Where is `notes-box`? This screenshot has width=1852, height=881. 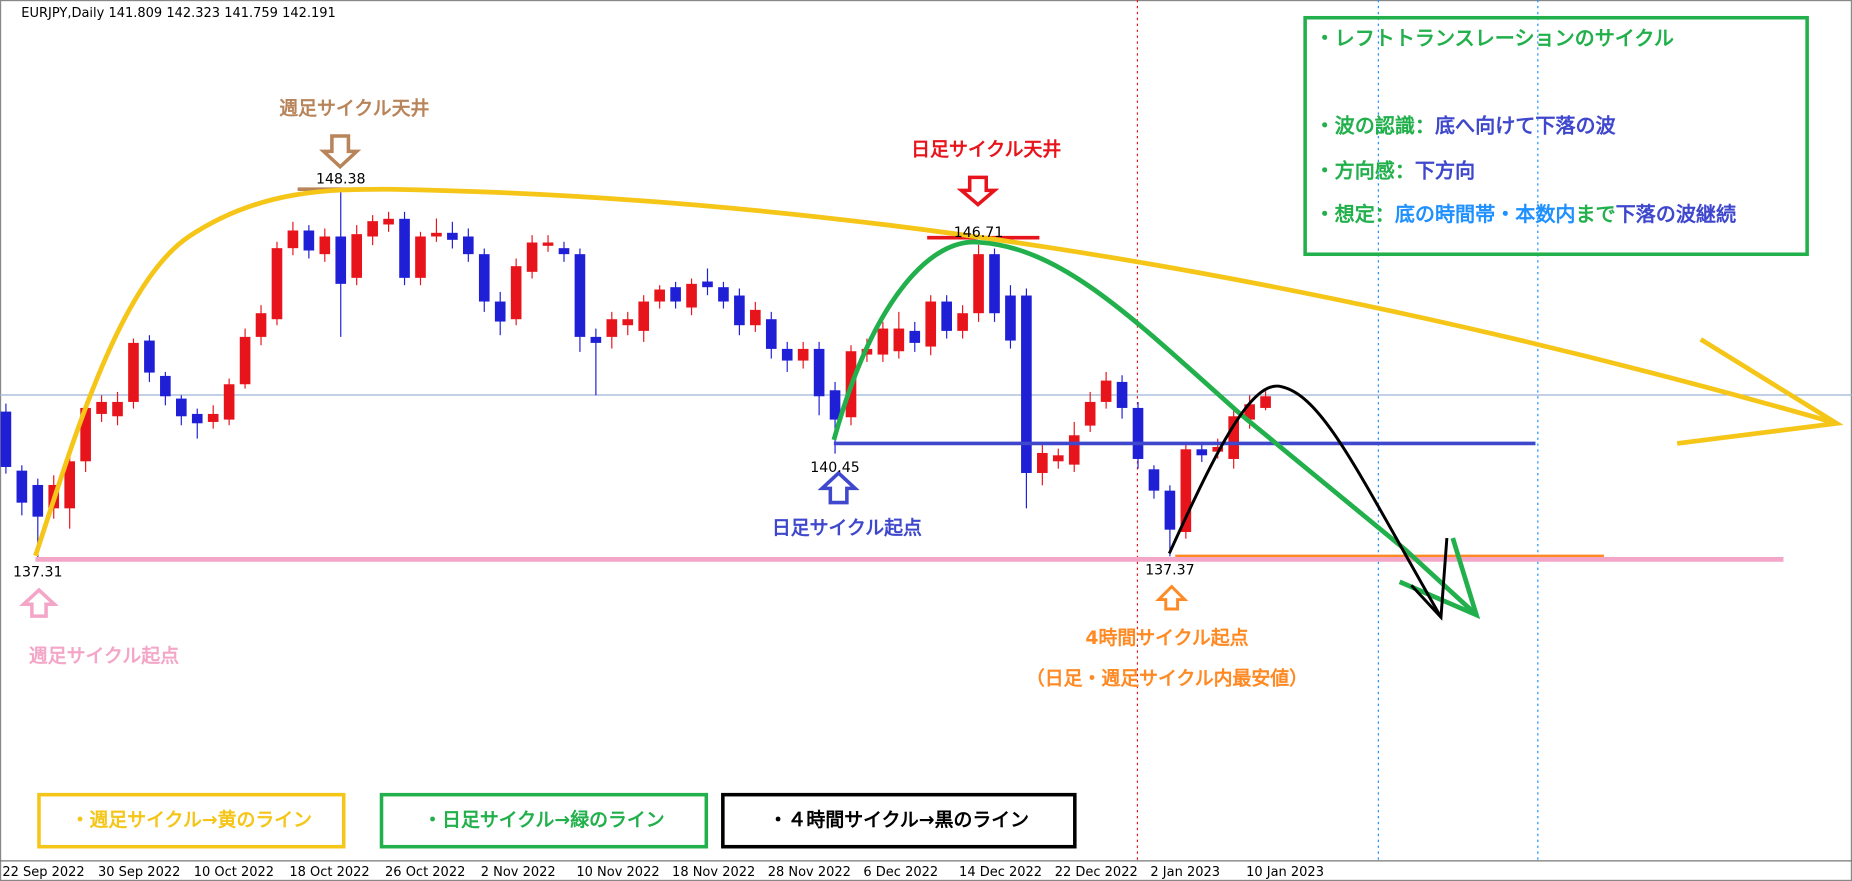
notes-box is located at coordinates (1556, 136).